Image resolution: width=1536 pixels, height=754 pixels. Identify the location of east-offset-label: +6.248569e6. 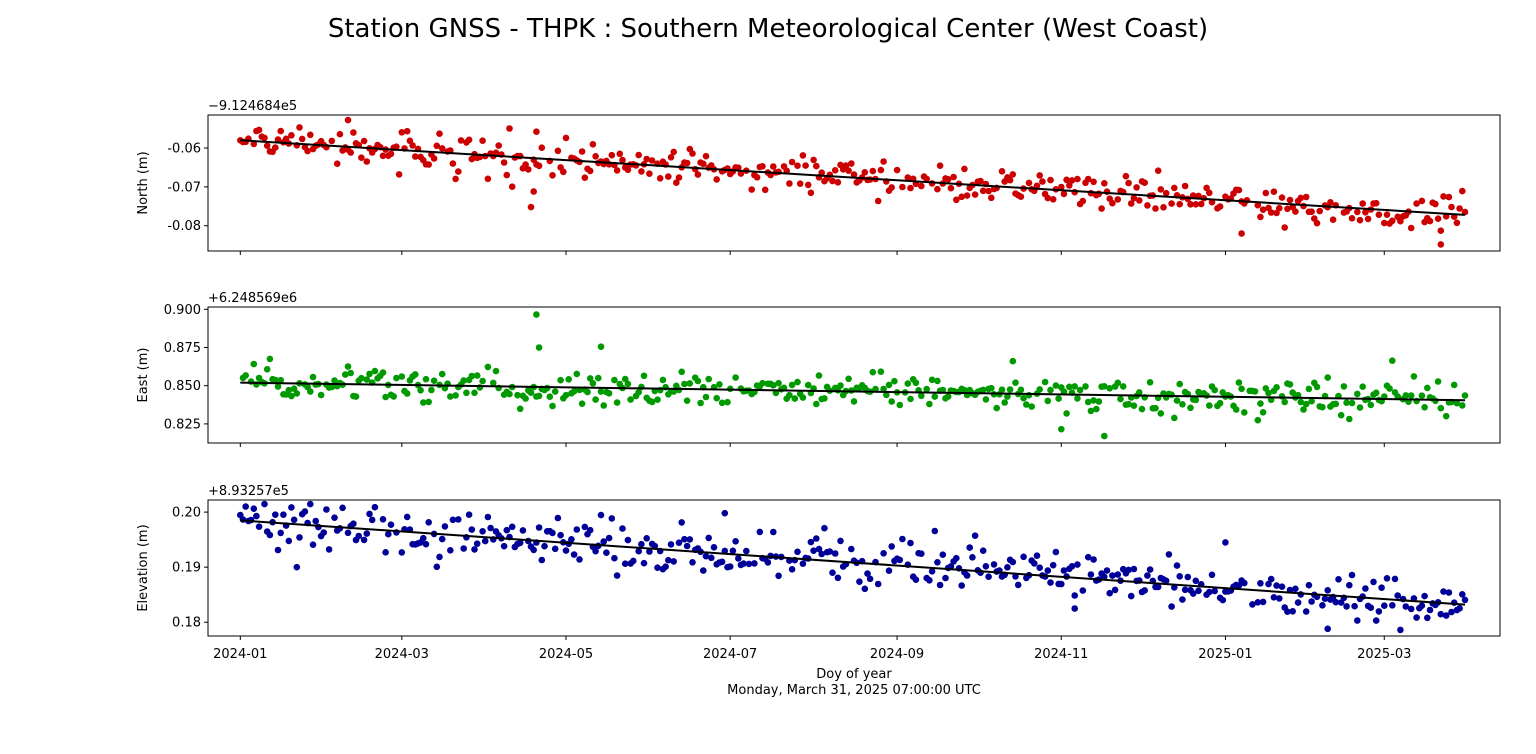
(252, 298).